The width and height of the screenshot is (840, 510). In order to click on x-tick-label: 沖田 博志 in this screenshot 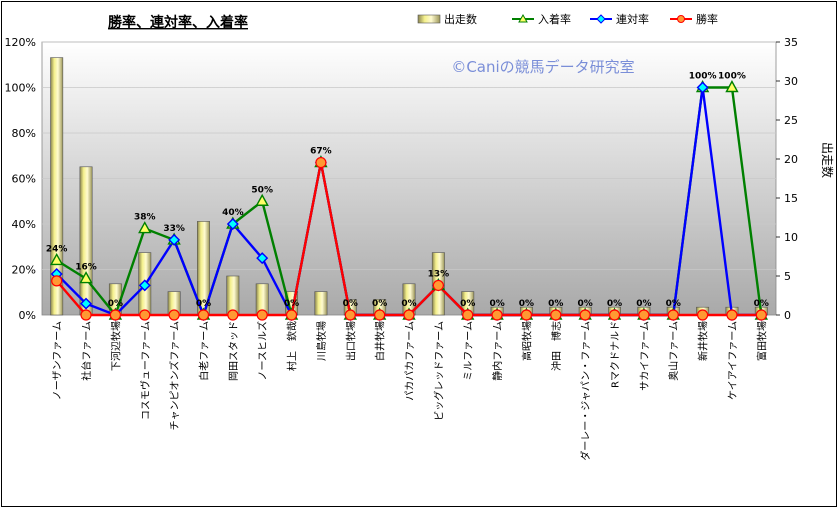, I will do `click(556, 346)`.